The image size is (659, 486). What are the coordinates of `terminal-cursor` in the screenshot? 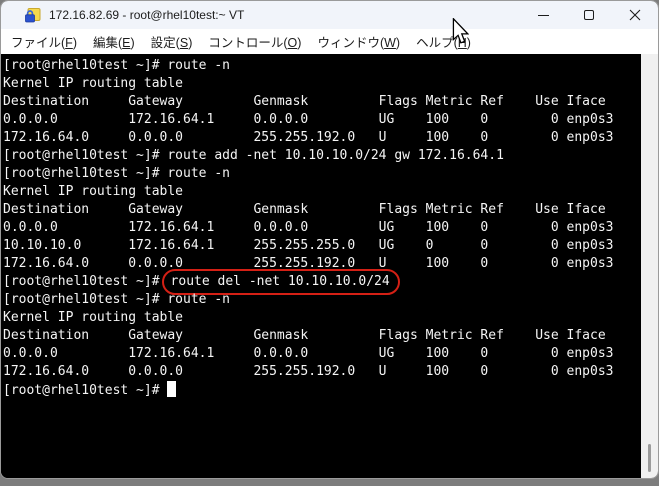 It's located at (172, 389).